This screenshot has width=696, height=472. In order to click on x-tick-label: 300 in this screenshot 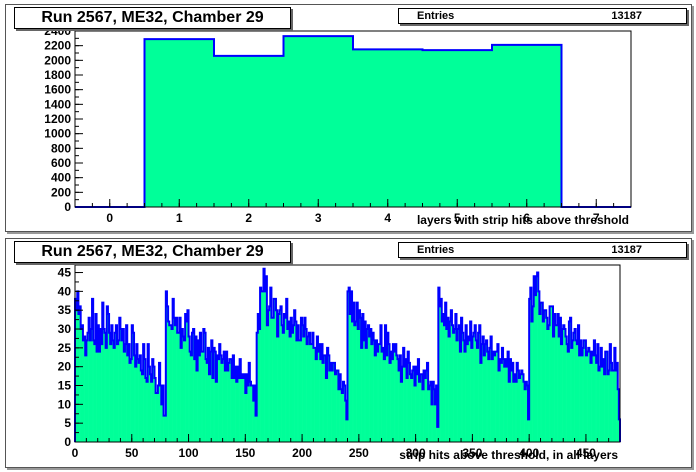, I will do `click(416, 453)`.